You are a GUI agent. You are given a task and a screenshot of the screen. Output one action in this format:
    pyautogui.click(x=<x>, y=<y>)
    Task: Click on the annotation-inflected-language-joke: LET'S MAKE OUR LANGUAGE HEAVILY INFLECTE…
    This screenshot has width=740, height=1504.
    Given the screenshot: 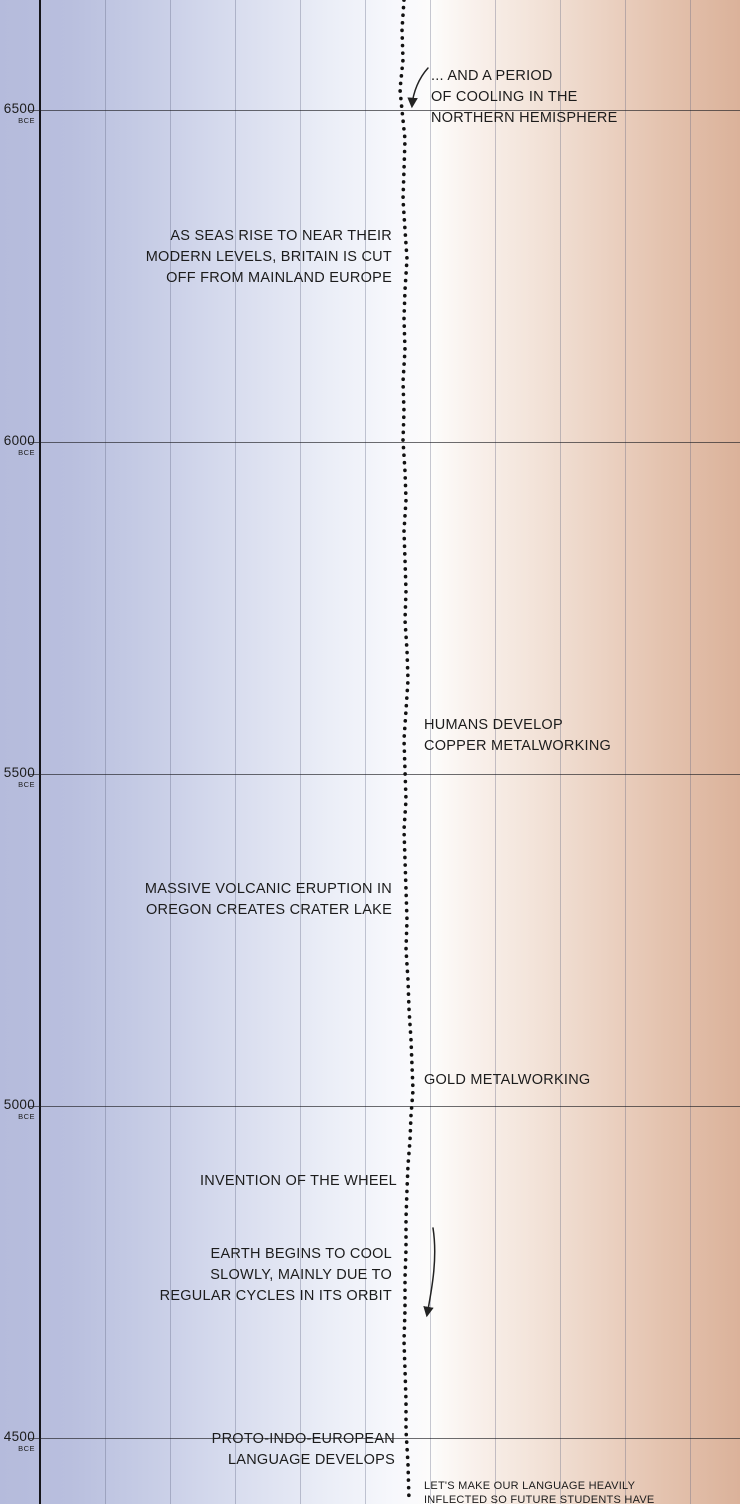 What is the action you would take?
    pyautogui.click(x=539, y=1492)
    